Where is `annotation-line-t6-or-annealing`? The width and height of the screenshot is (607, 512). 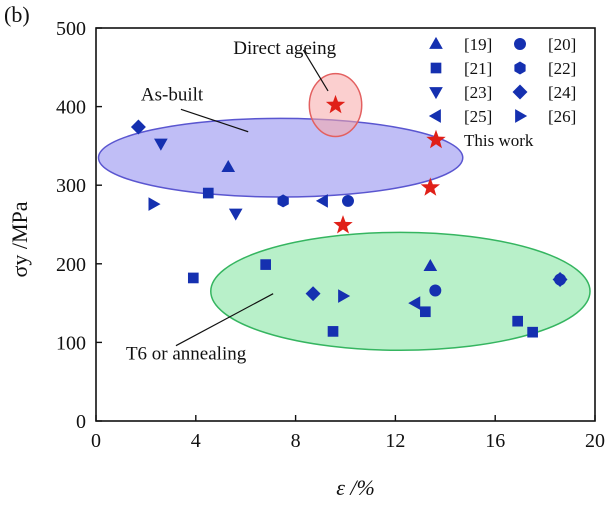 annotation-line-t6-or-annealing is located at coordinates (224, 320).